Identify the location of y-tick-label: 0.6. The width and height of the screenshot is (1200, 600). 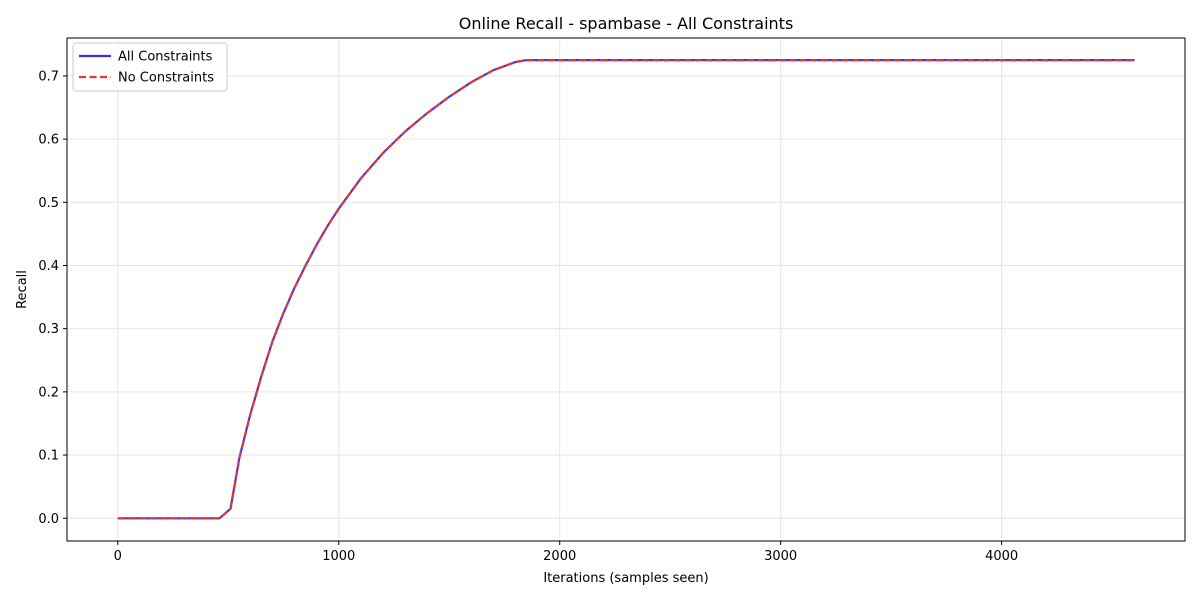
(48, 140).